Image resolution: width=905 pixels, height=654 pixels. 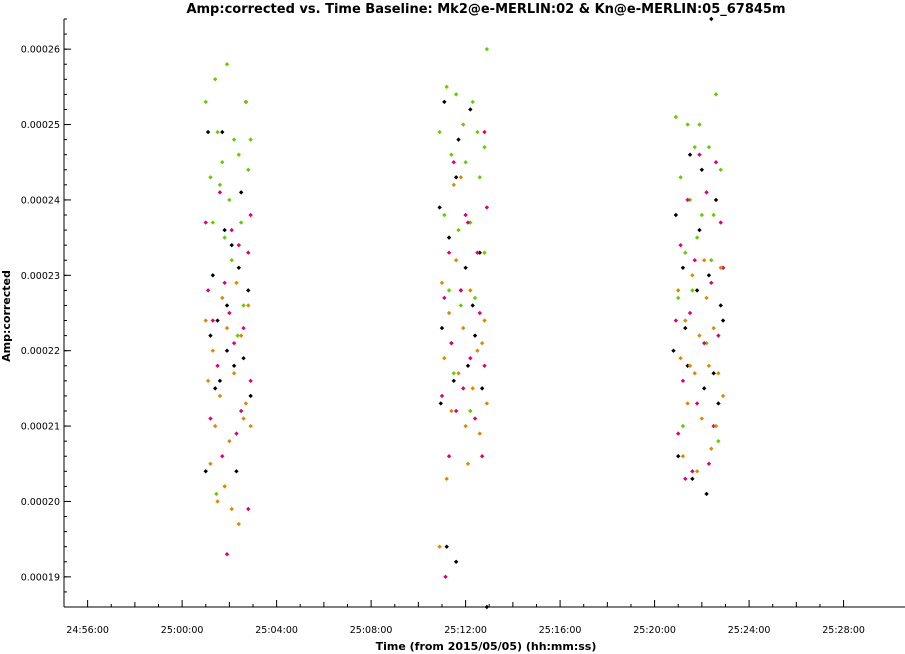 I want to click on x-axis-label: Time (from 2015/05/05) (hh:mm:ss), so click(x=486, y=646).